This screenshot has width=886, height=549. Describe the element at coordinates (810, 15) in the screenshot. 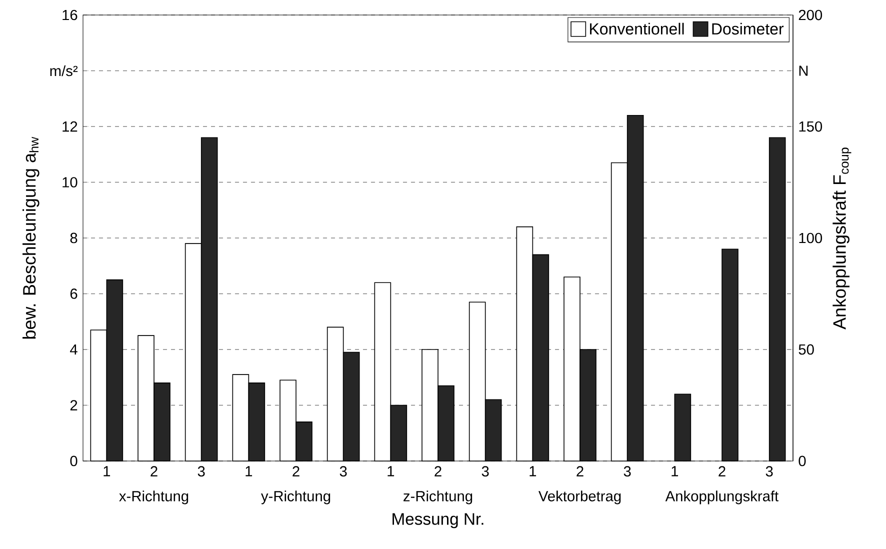

I see `y2-tick-label: 200` at that location.